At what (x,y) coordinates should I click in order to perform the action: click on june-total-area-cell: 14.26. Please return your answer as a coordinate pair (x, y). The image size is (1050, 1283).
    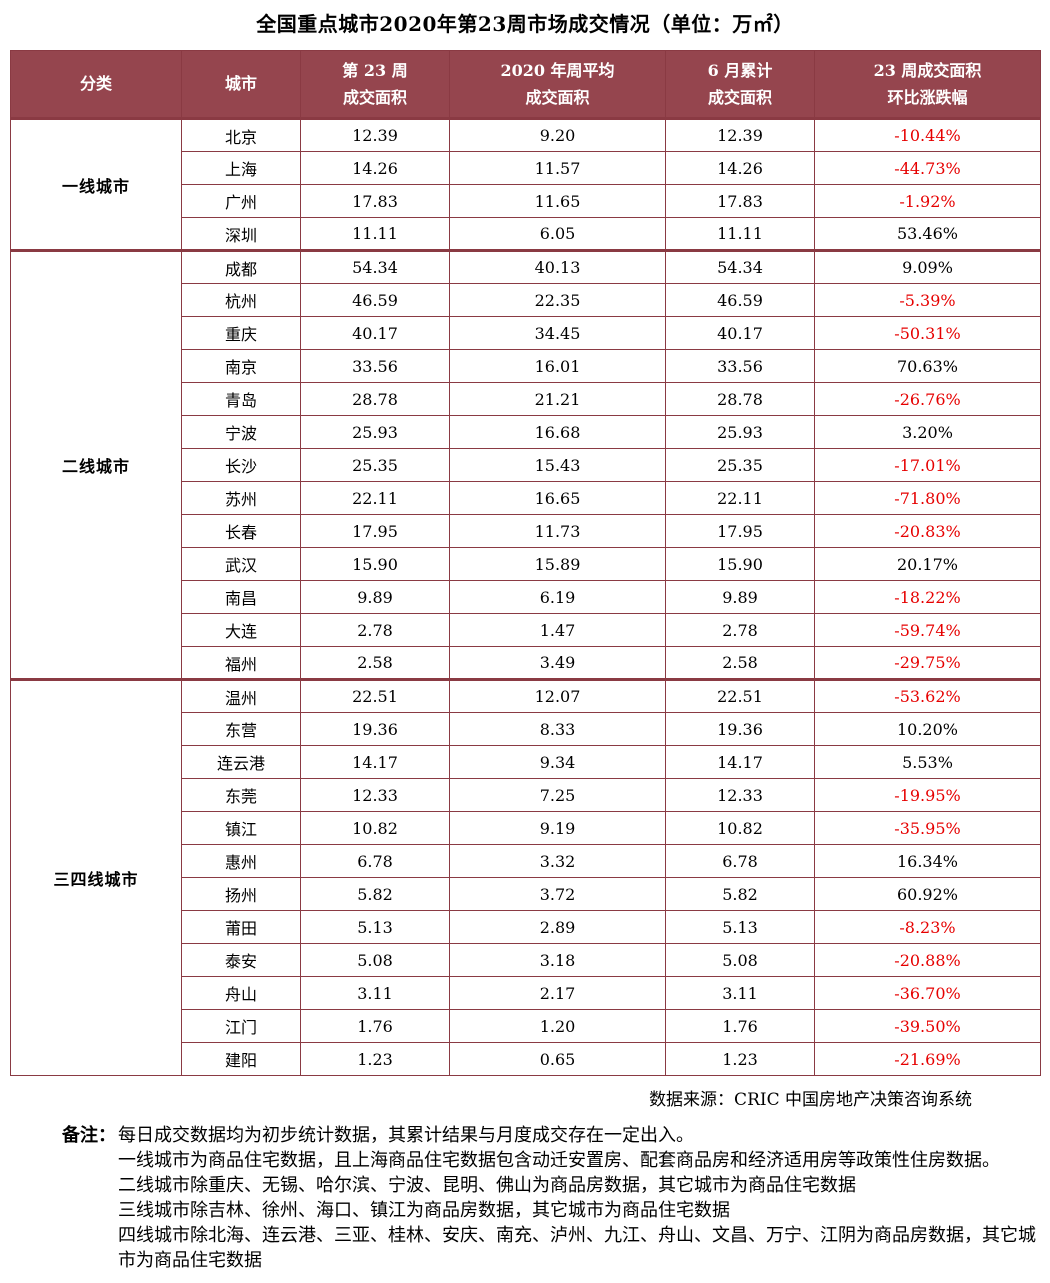
    Looking at the image, I should click on (740, 168).